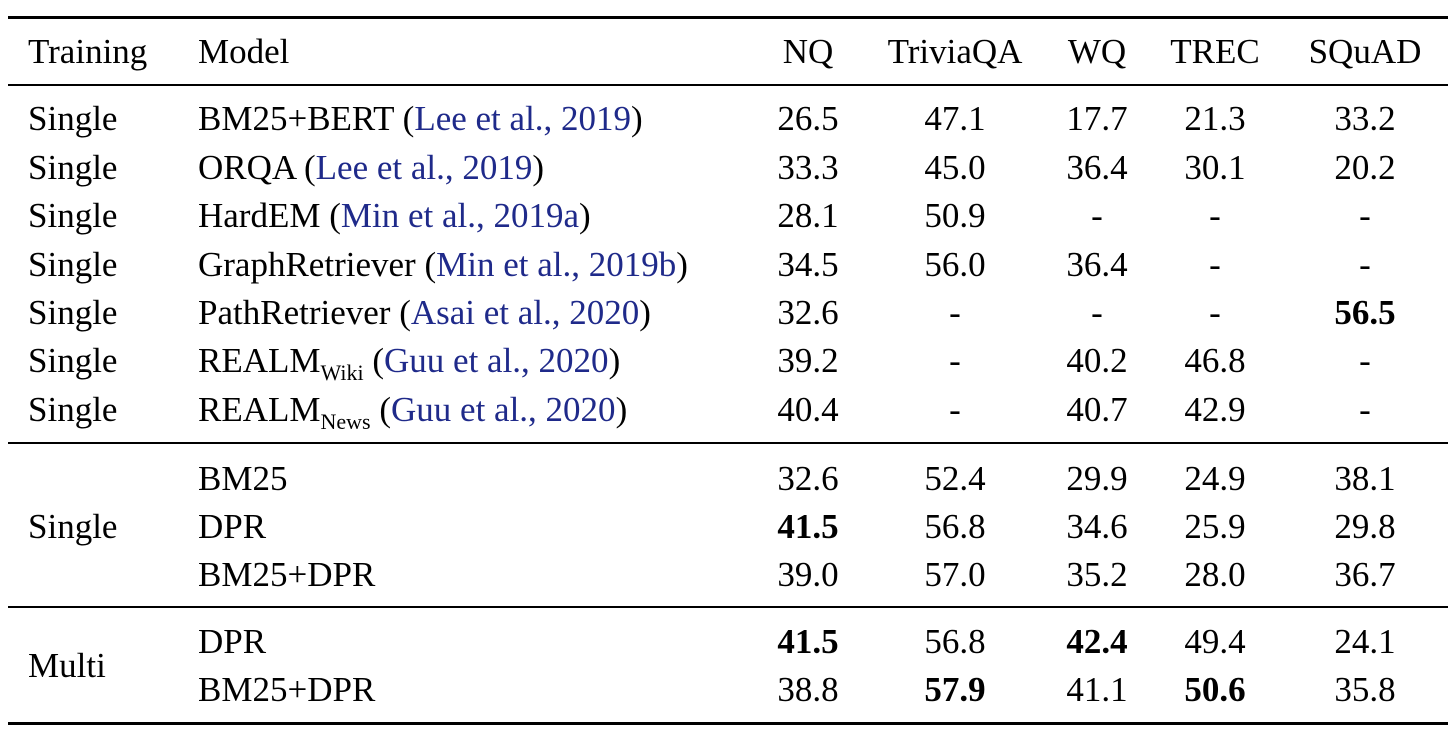 This screenshot has width=1456, height=738. What do you see at coordinates (88, 51) in the screenshot?
I see `header-training: Training` at bounding box center [88, 51].